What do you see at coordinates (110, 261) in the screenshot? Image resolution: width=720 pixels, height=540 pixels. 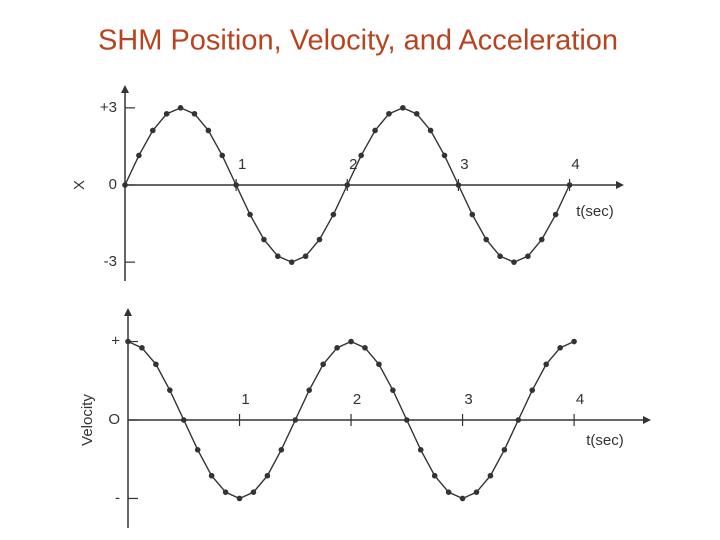 I see `y-tick-label: -3` at bounding box center [110, 261].